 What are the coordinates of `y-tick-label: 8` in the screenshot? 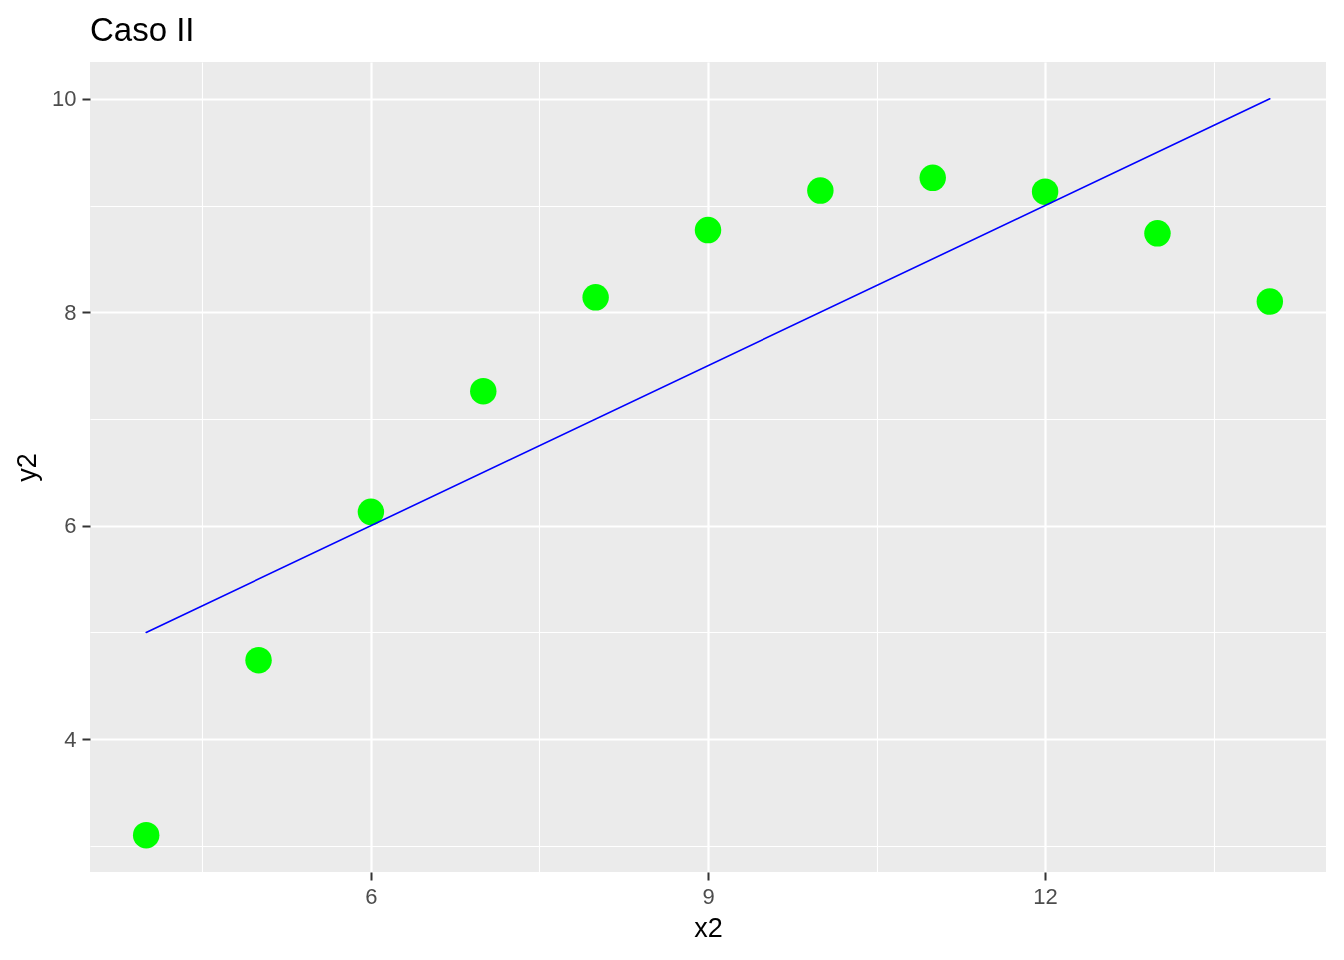 It's located at (70, 312).